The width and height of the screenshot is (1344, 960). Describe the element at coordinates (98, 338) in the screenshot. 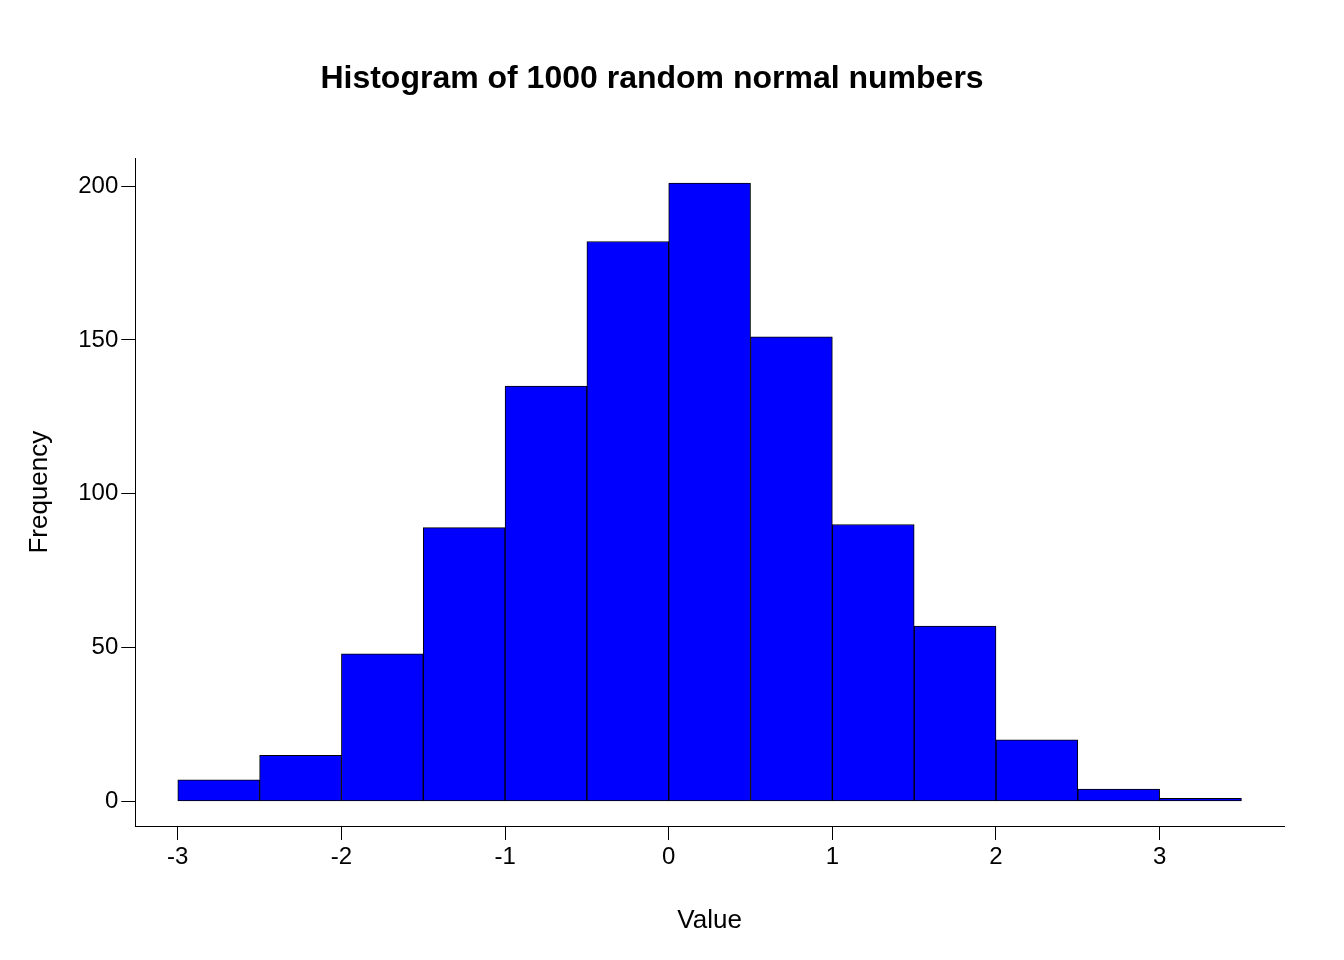

I see `y-tick-label: 150` at that location.